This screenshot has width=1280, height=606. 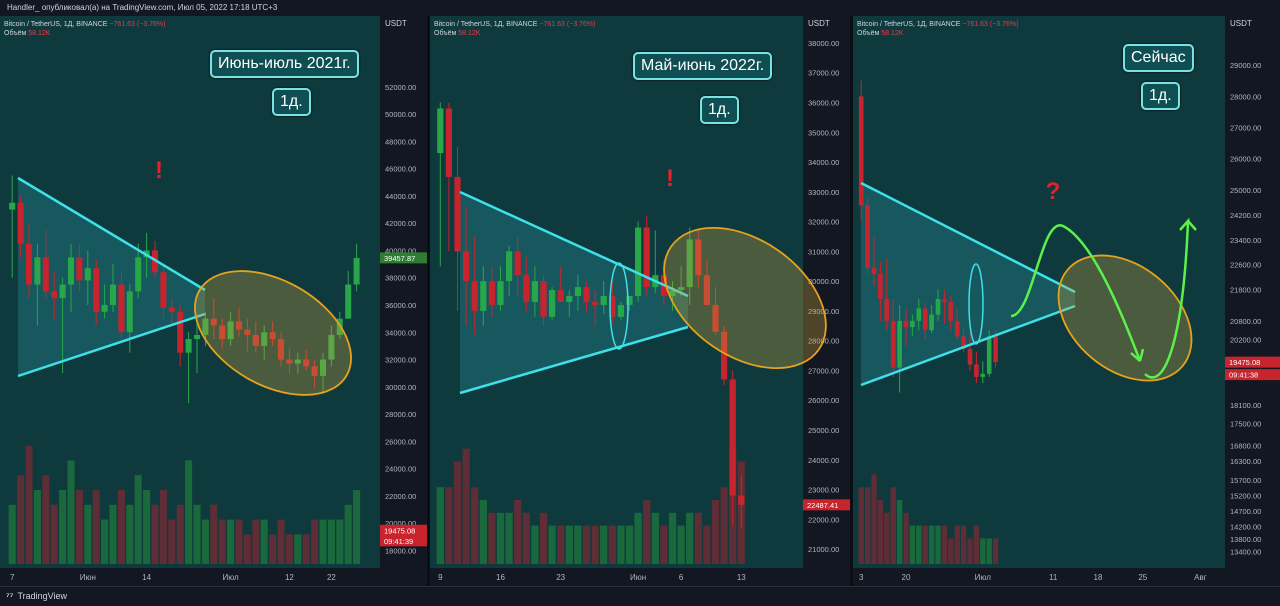 I want to click on time-tick-label: 23, so click(x=560, y=577).